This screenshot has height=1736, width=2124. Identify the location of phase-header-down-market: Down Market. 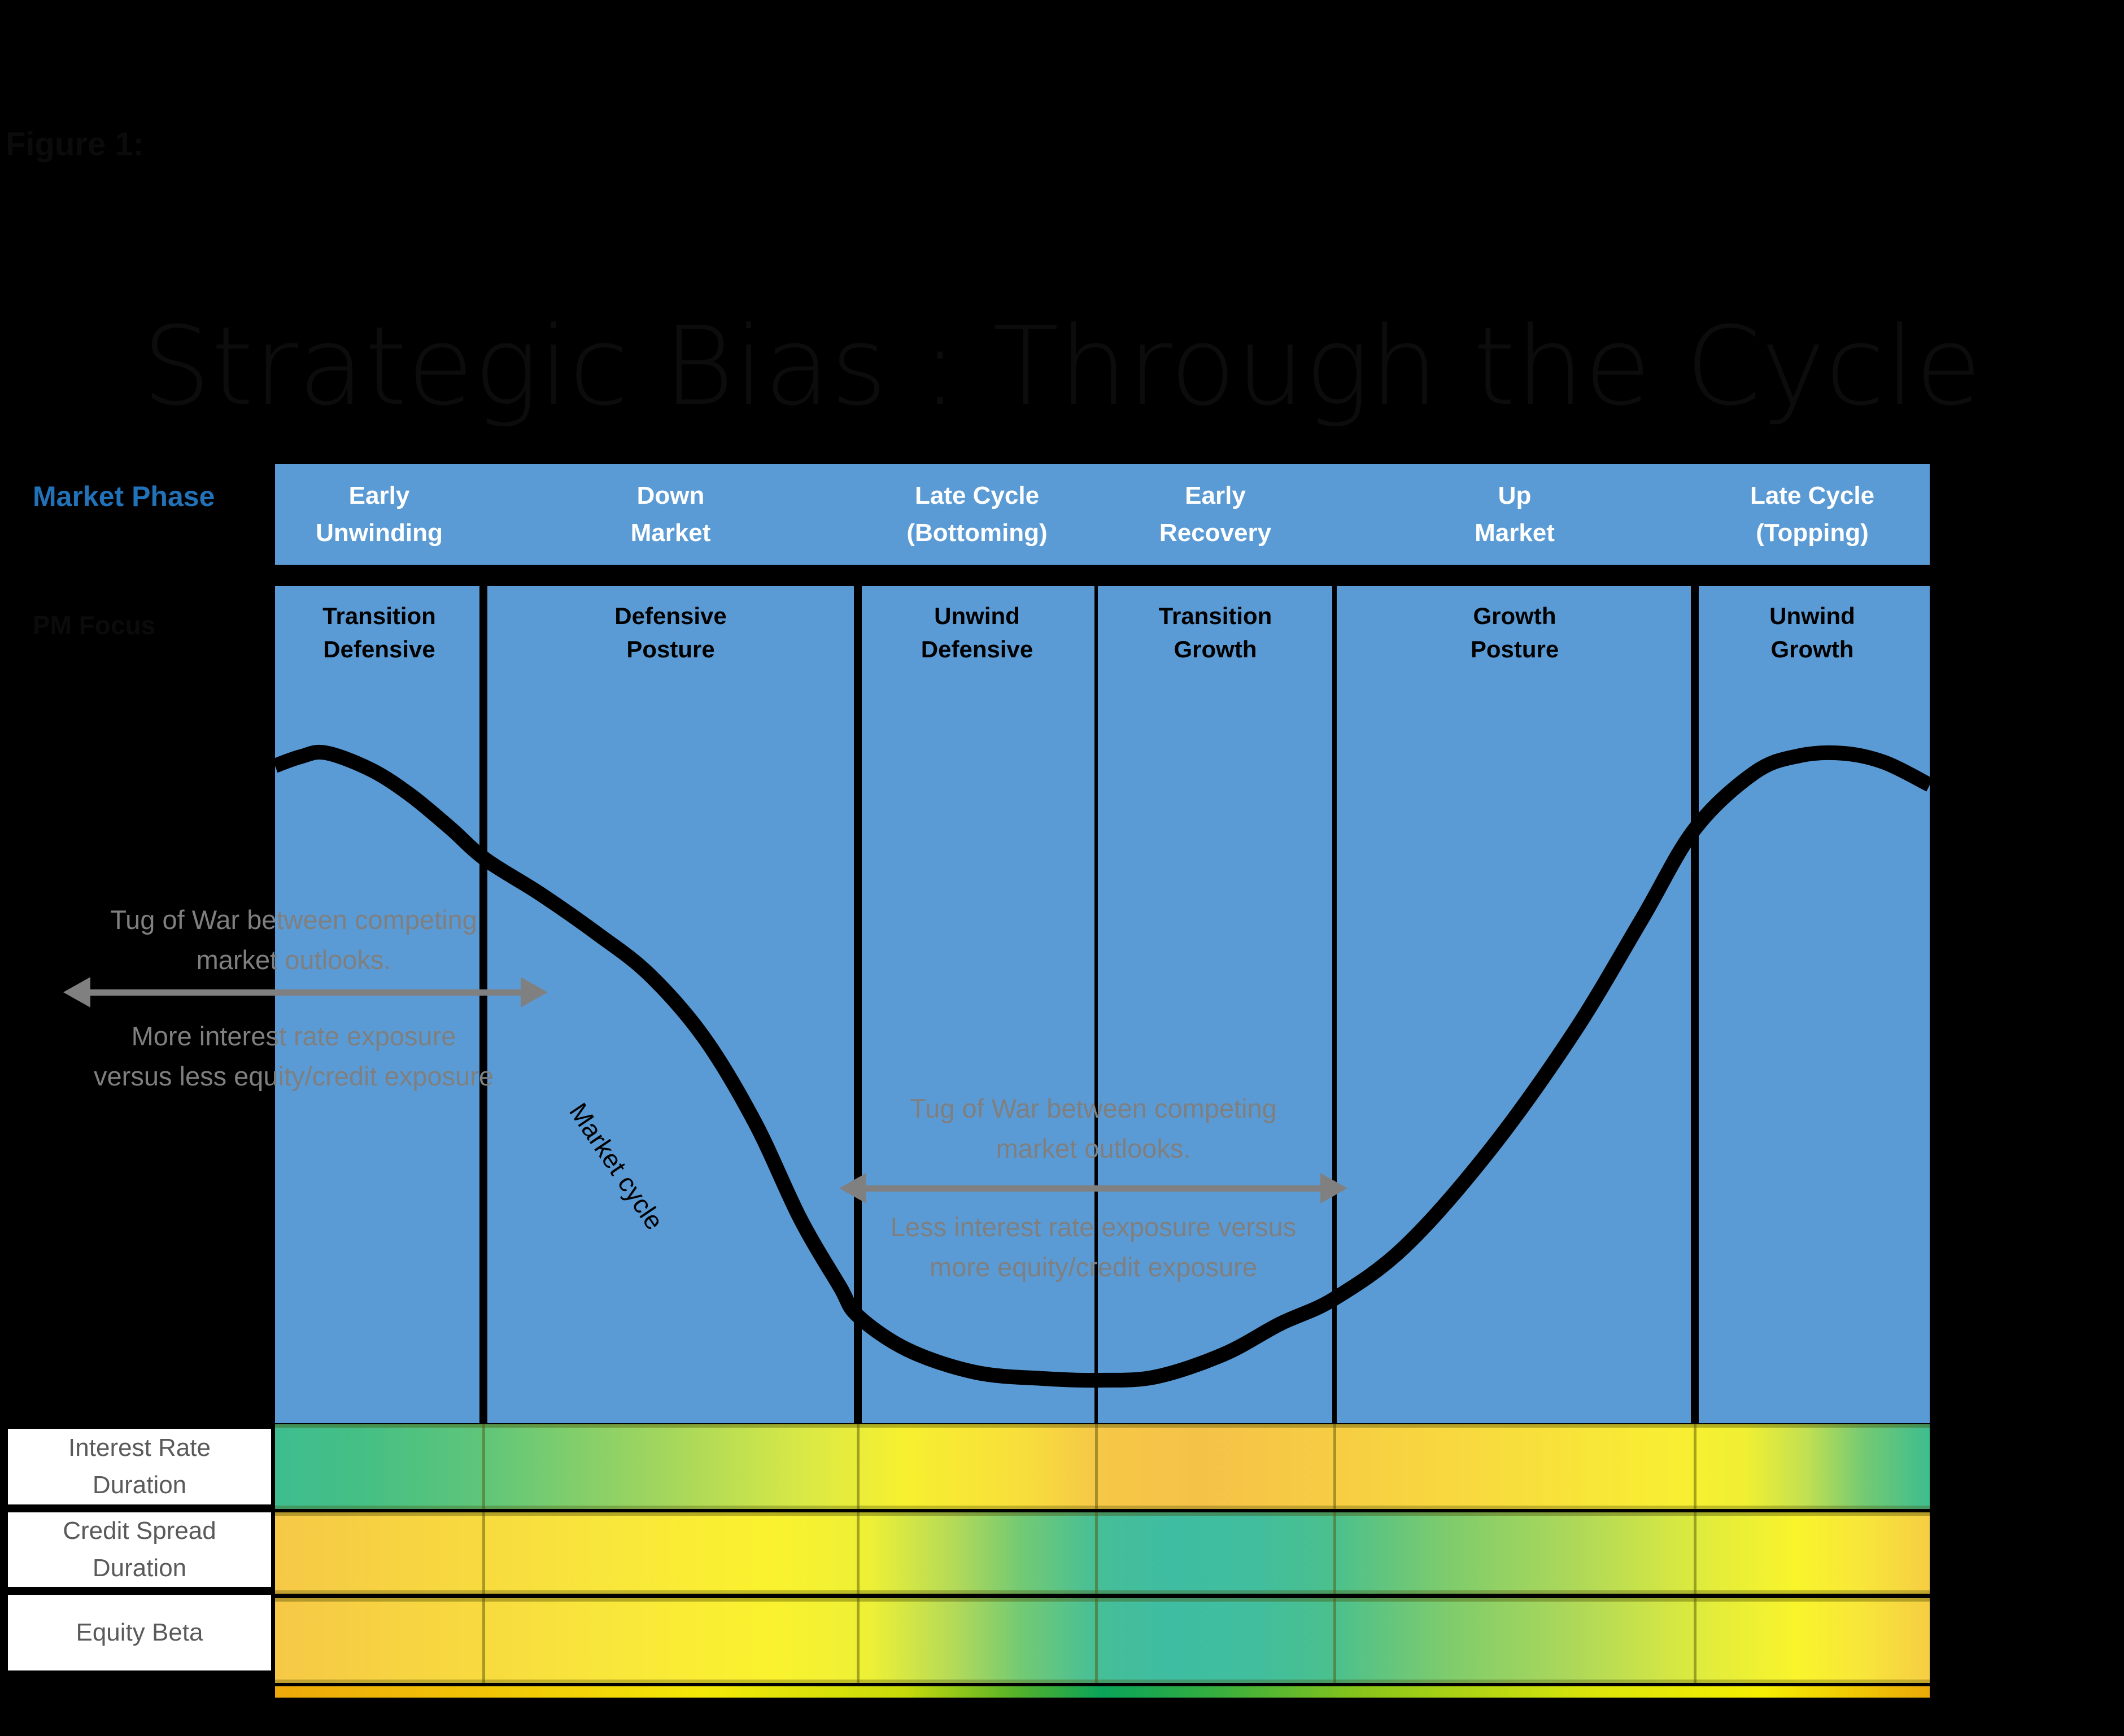
(670, 514).